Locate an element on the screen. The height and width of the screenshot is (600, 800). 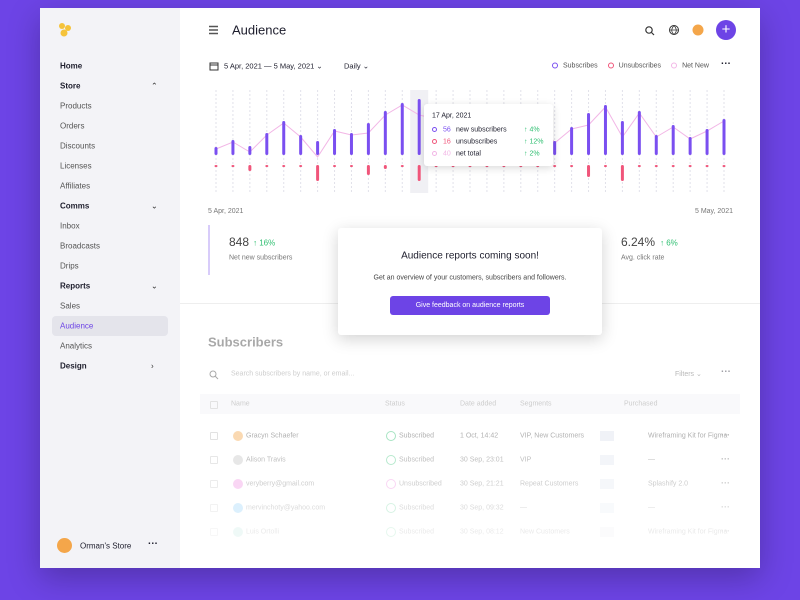
stat-border is located at coordinates (209, 250).